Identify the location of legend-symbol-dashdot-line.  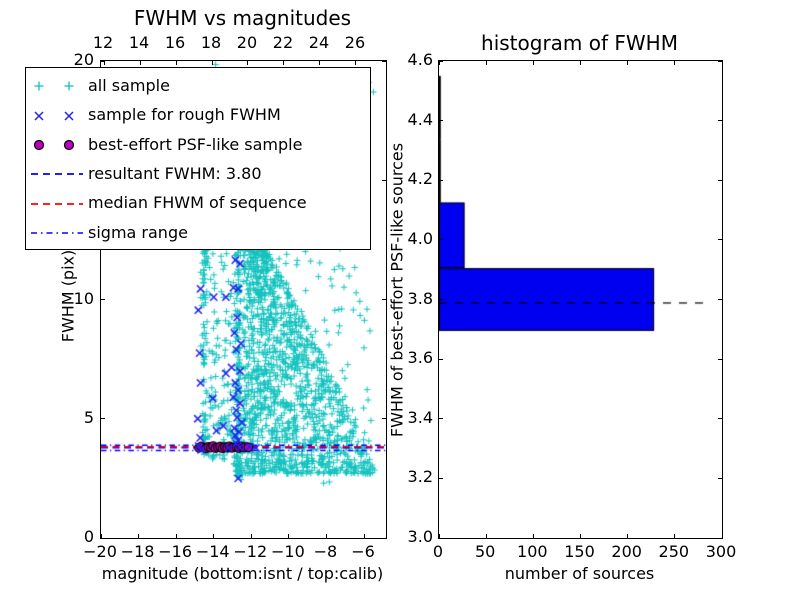
(57, 233).